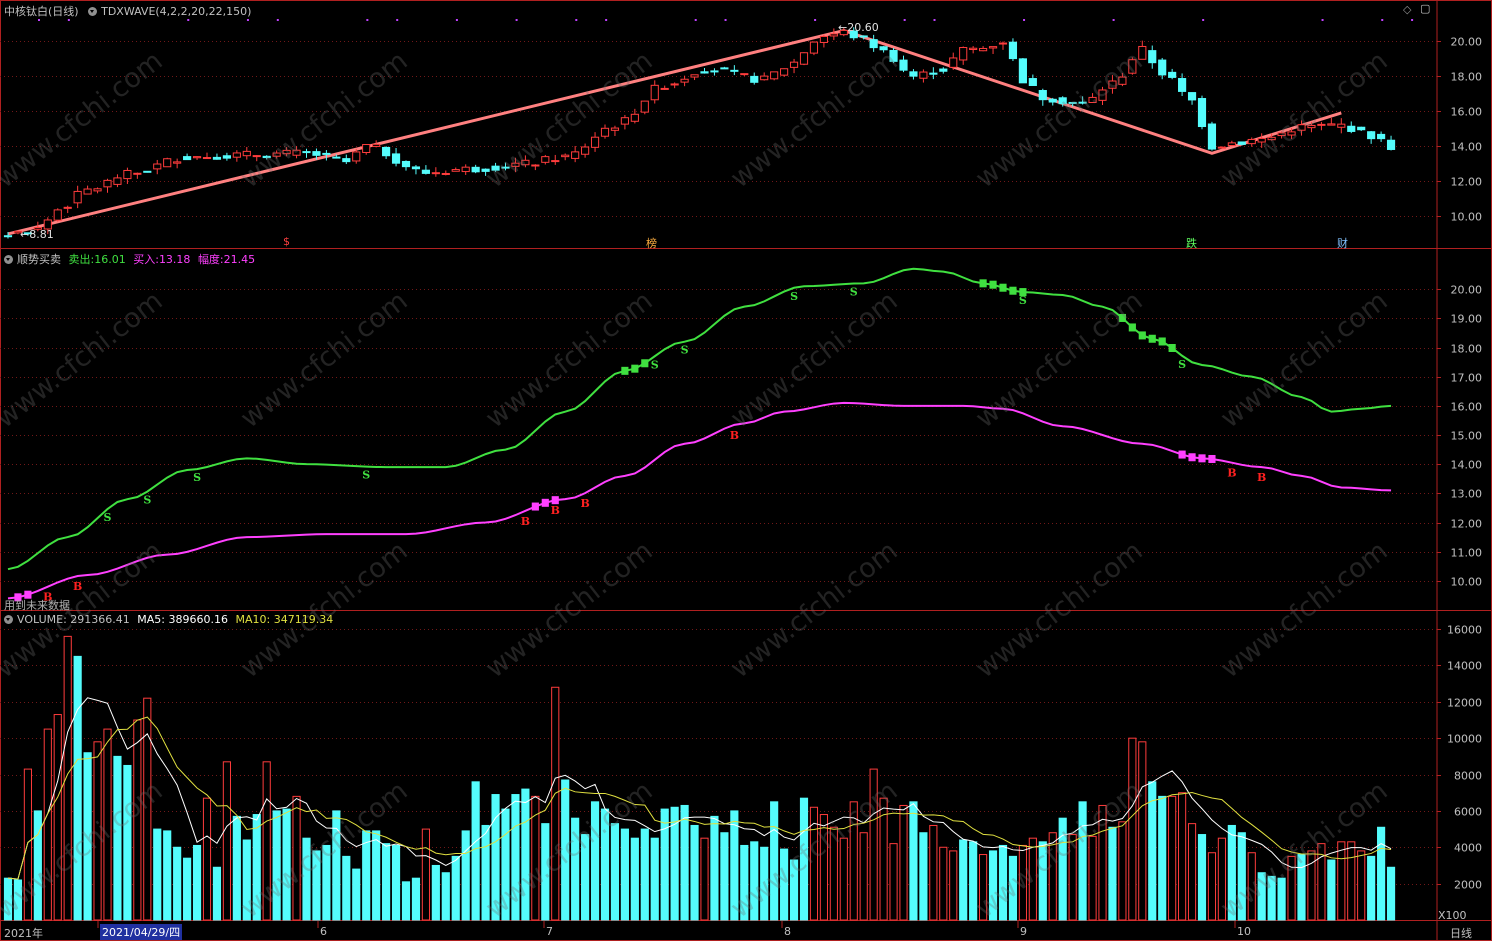  What do you see at coordinates (1407, 9) in the screenshot?
I see `diamond-icon: ◇` at bounding box center [1407, 9].